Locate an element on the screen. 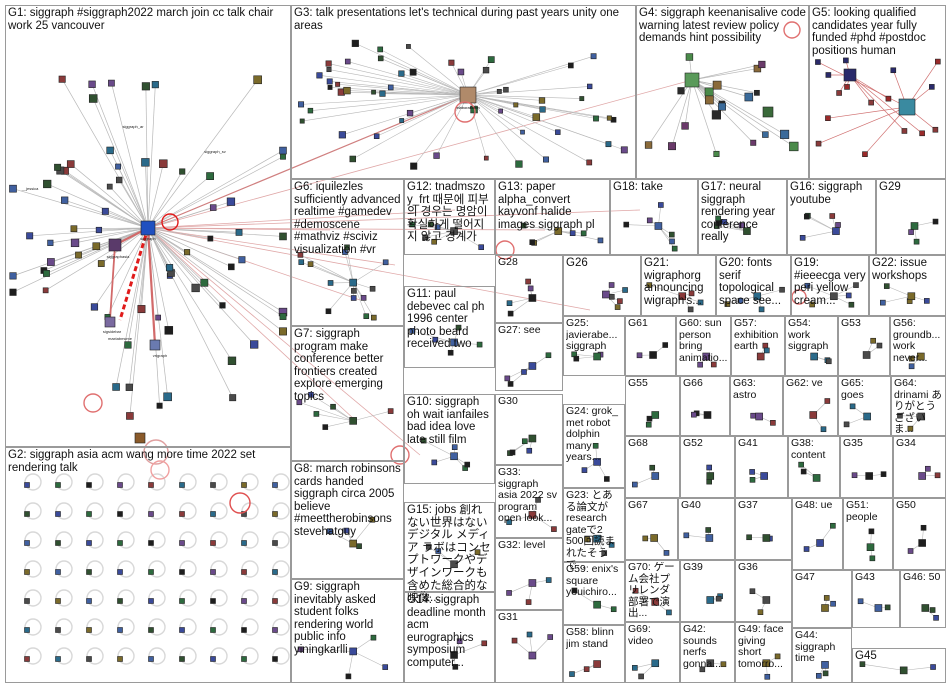 The width and height of the screenshot is (950, 688). node-label: siggraphasia is located at coordinates (118, 256).